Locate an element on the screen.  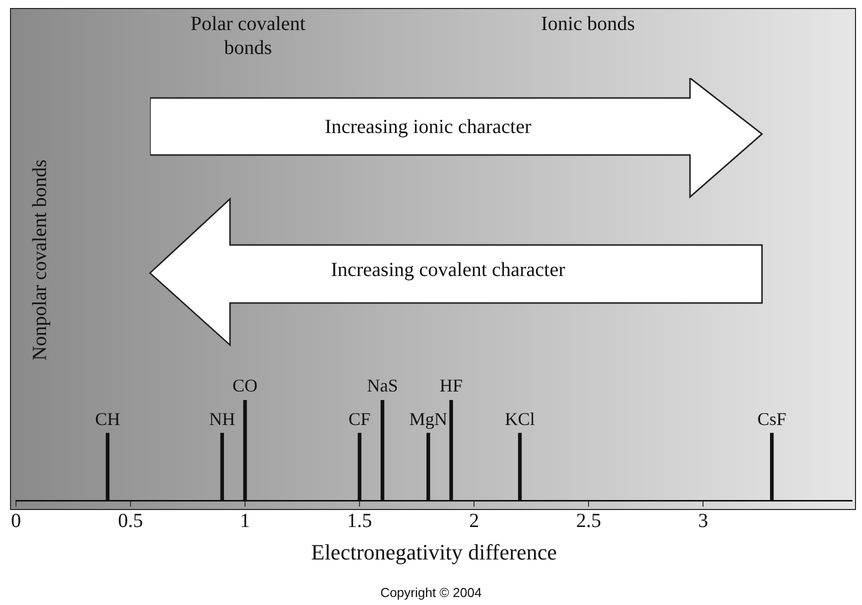
annotation: CH is located at coordinates (107, 418).